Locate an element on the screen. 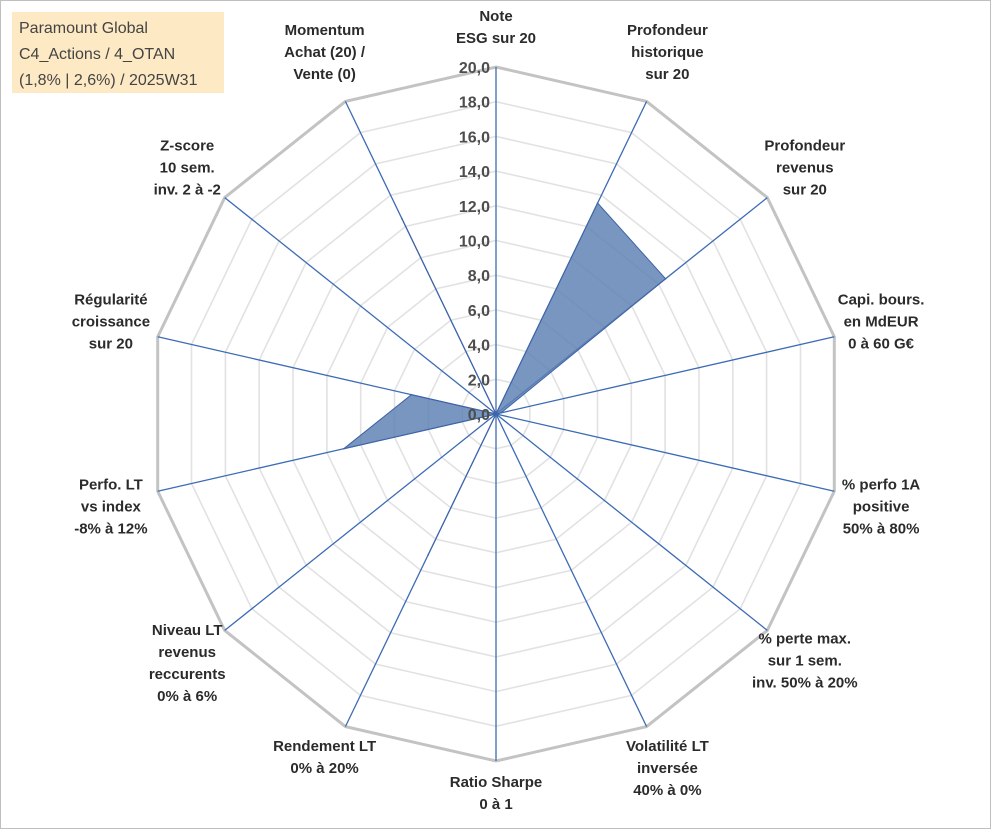  tick-label: 4,0 is located at coordinates (479, 346).